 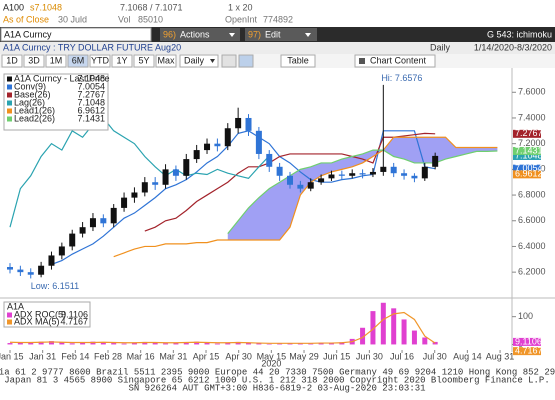 What do you see at coordinates (238, 356) in the screenshot?
I see `x-tick-label: Apr 30` at bounding box center [238, 356].